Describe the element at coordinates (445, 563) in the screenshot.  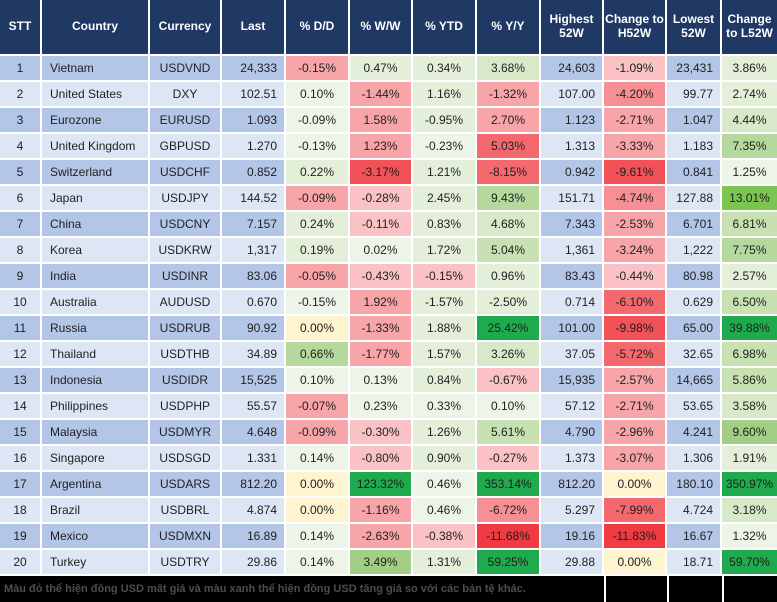
I see `cell-pct-ytd: 1.31%` at that location.